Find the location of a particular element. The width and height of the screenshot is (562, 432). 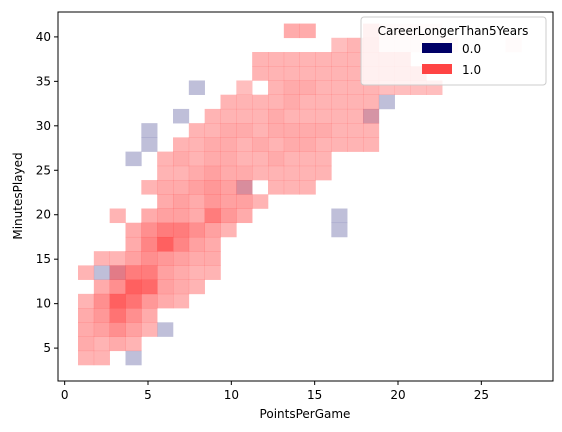

legend-label-0: 0.0 is located at coordinates (471, 49).